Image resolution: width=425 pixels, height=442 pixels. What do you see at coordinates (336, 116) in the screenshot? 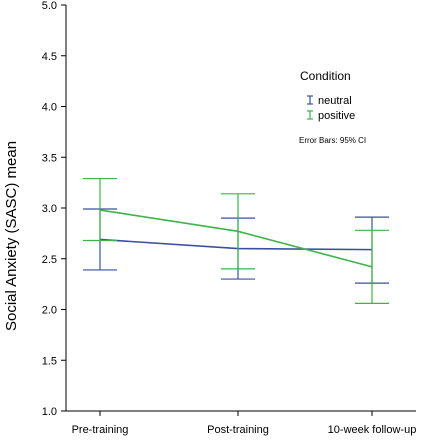
I see `legend-label-positive: positive` at bounding box center [336, 116].